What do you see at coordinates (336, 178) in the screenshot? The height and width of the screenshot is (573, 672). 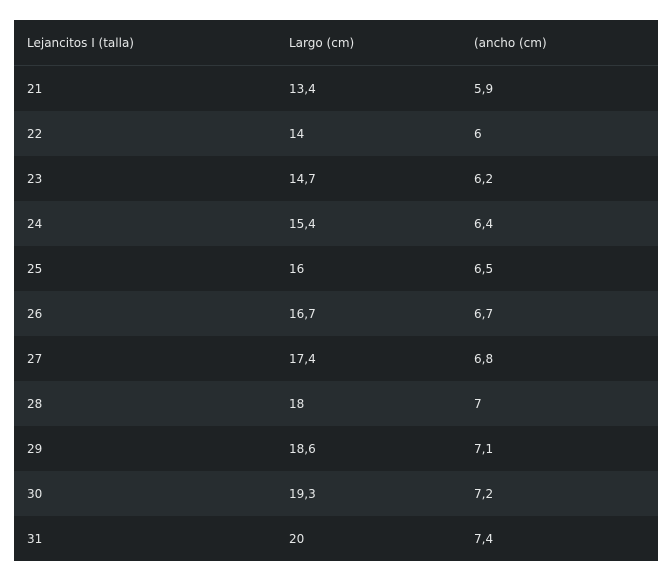 I see `table-row: 23 14,7 6,2` at bounding box center [336, 178].